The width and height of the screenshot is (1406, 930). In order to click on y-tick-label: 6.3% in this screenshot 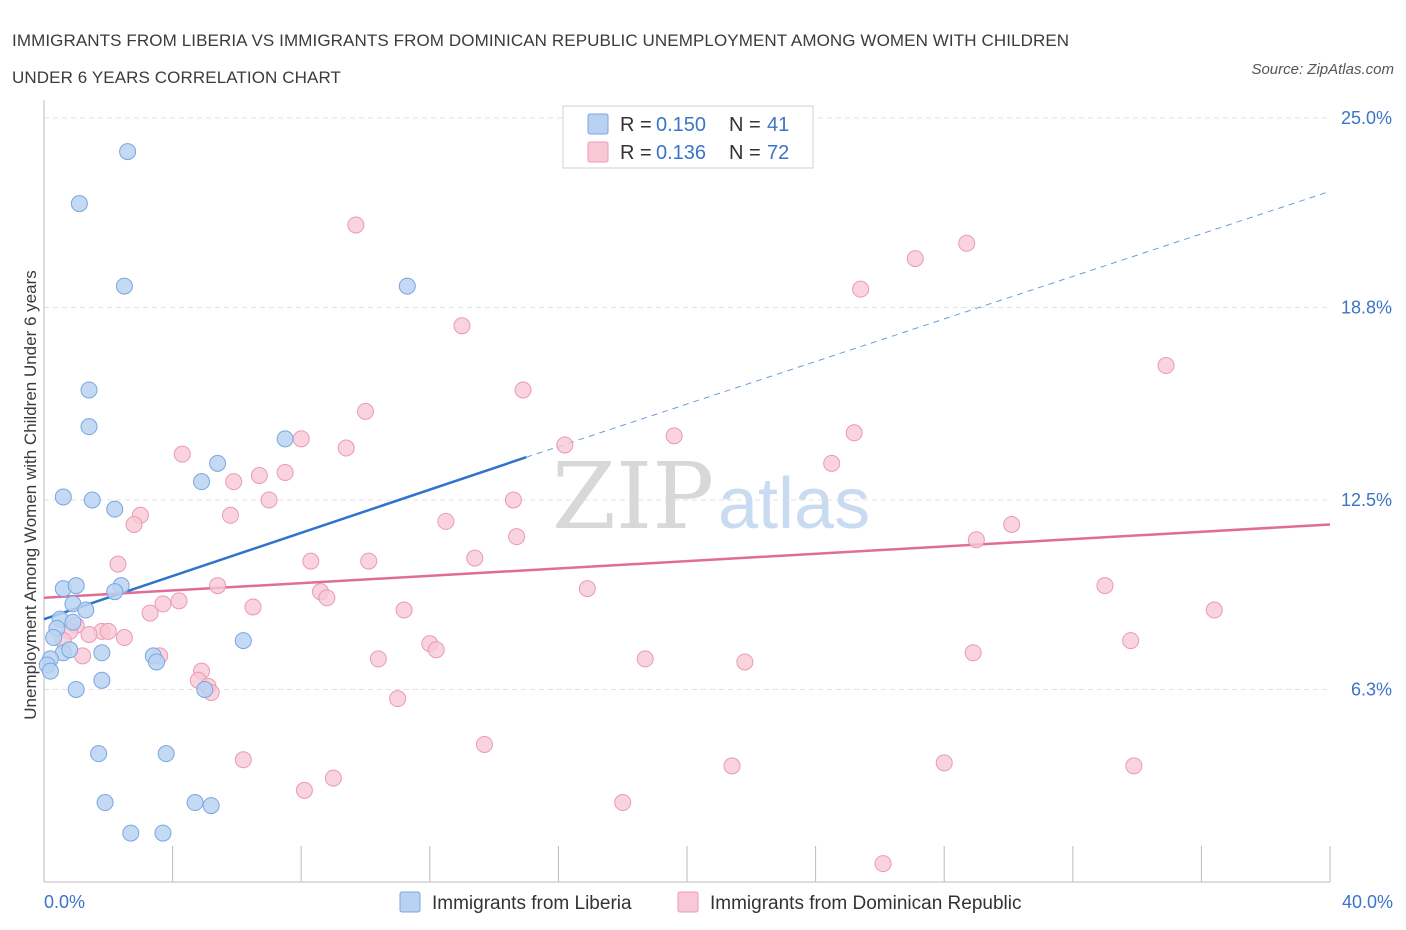, I will do `click(1371, 689)`.